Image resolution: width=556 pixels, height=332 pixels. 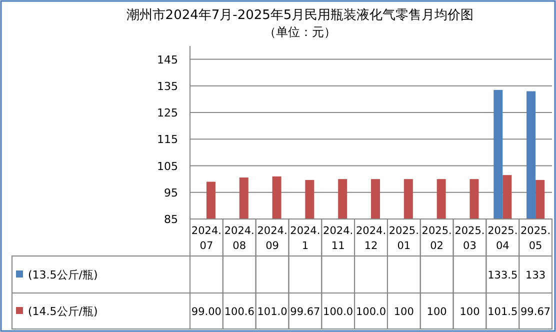 I want to click on data-label: 101.0, so click(x=272, y=312).